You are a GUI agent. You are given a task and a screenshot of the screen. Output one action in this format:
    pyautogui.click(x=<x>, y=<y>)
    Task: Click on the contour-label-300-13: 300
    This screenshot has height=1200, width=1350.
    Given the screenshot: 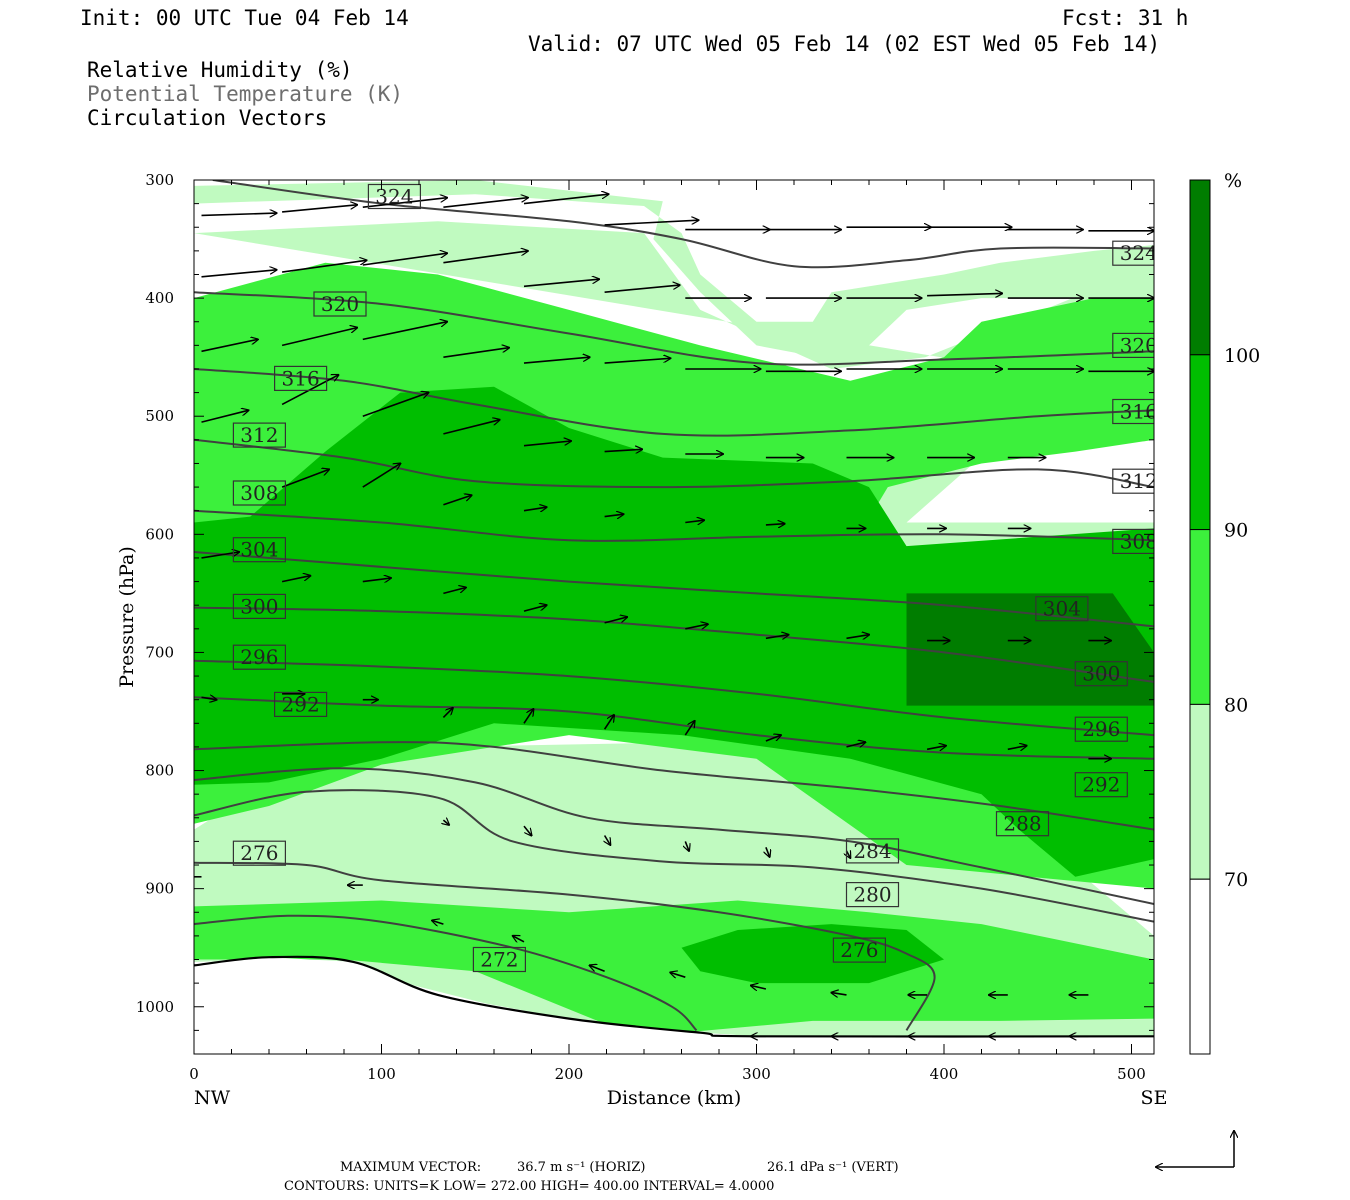 What is the action you would take?
    pyautogui.click(x=1101, y=674)
    